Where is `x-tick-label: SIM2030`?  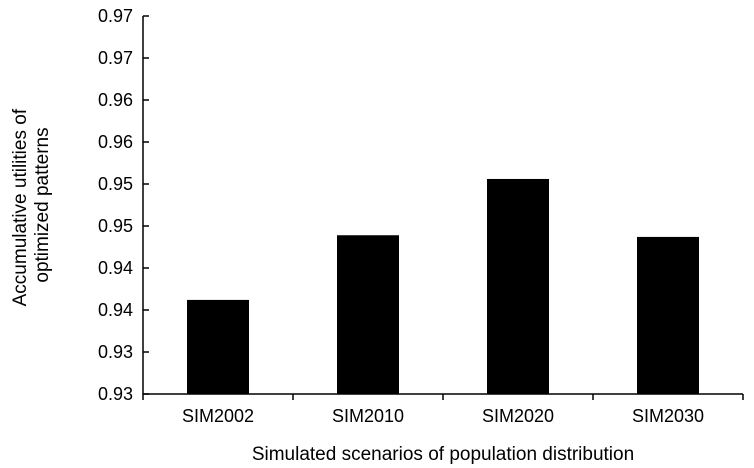
x-tick-label: SIM2030 is located at coordinates (668, 416).